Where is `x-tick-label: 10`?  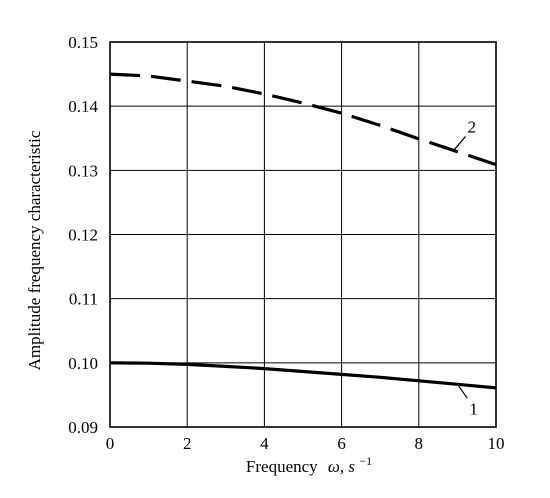
x-tick-label: 10 is located at coordinates (496, 443).